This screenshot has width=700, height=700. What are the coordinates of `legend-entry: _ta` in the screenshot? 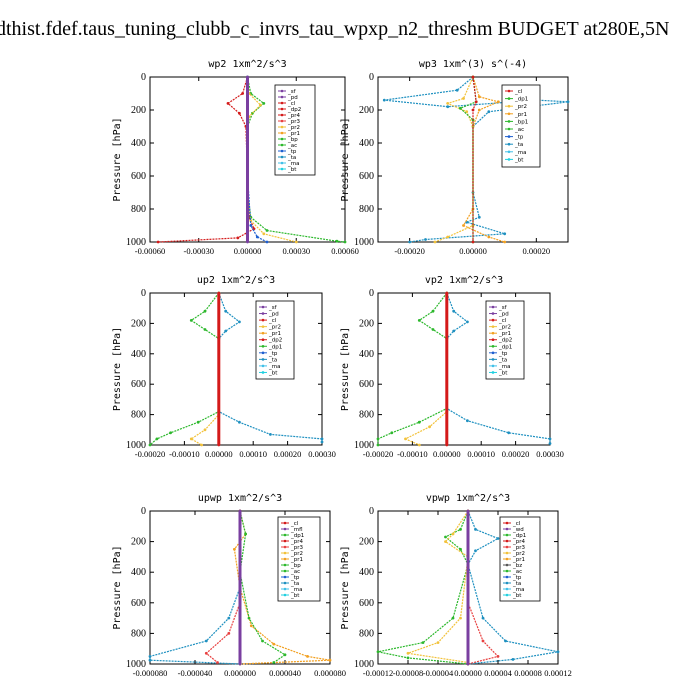 It's located at (502, 360).